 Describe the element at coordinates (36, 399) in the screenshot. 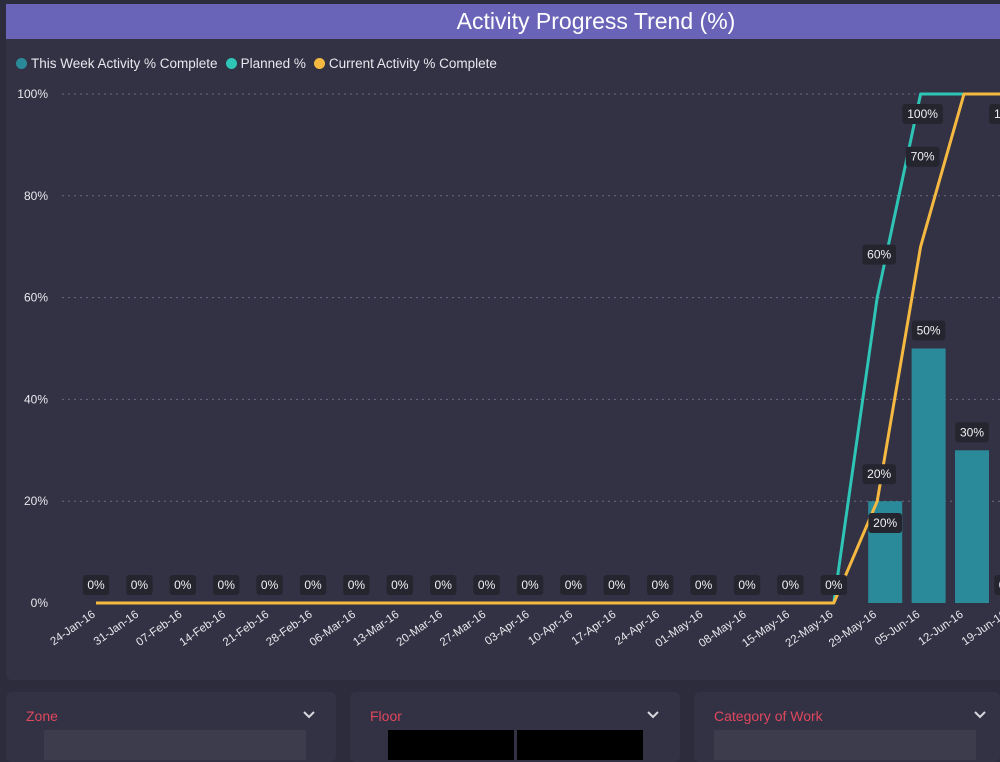

I see `y-tick-label: 40%` at that location.